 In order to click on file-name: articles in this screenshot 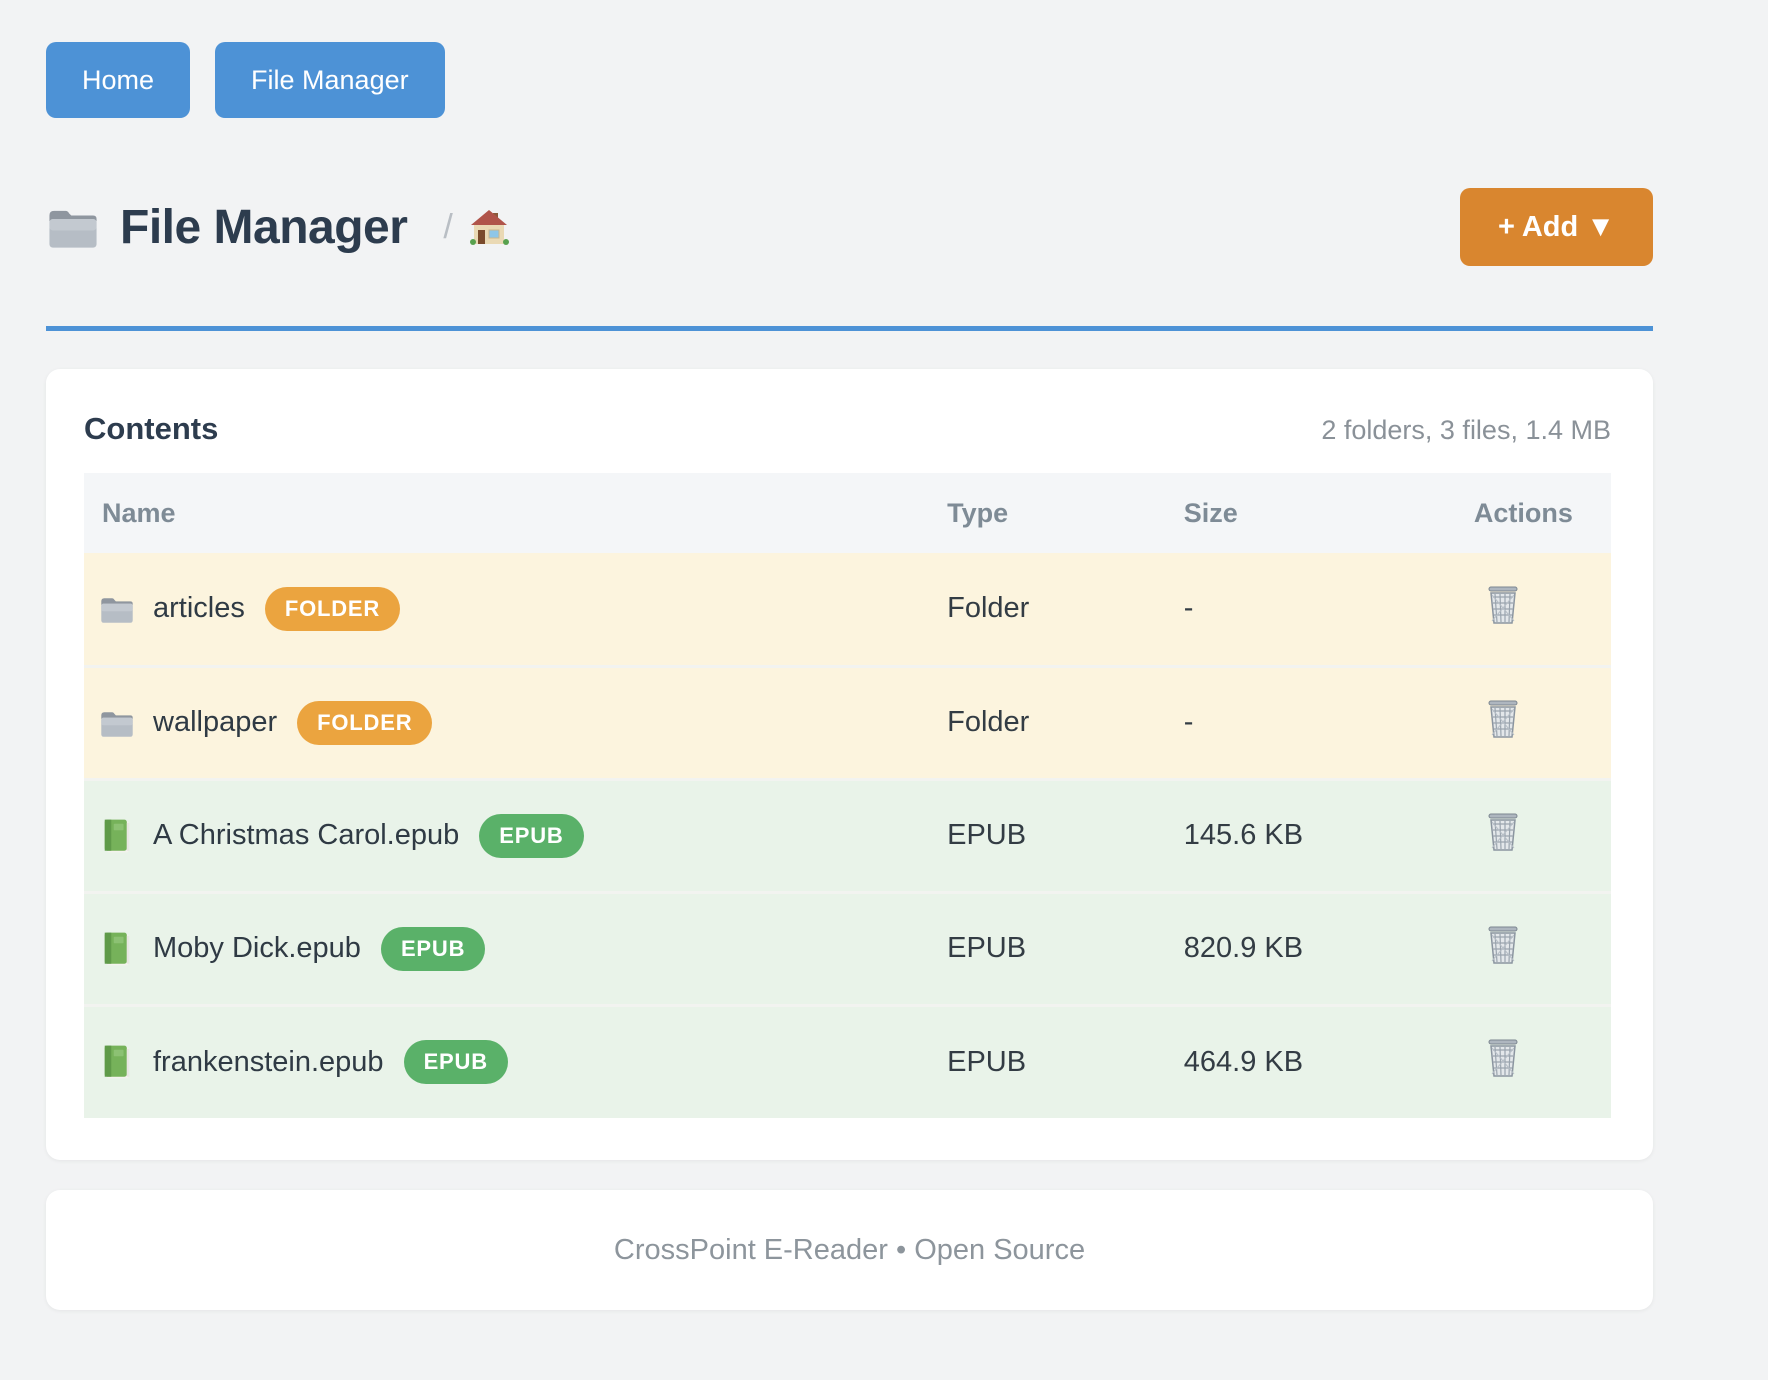, I will do `click(199, 608)`.